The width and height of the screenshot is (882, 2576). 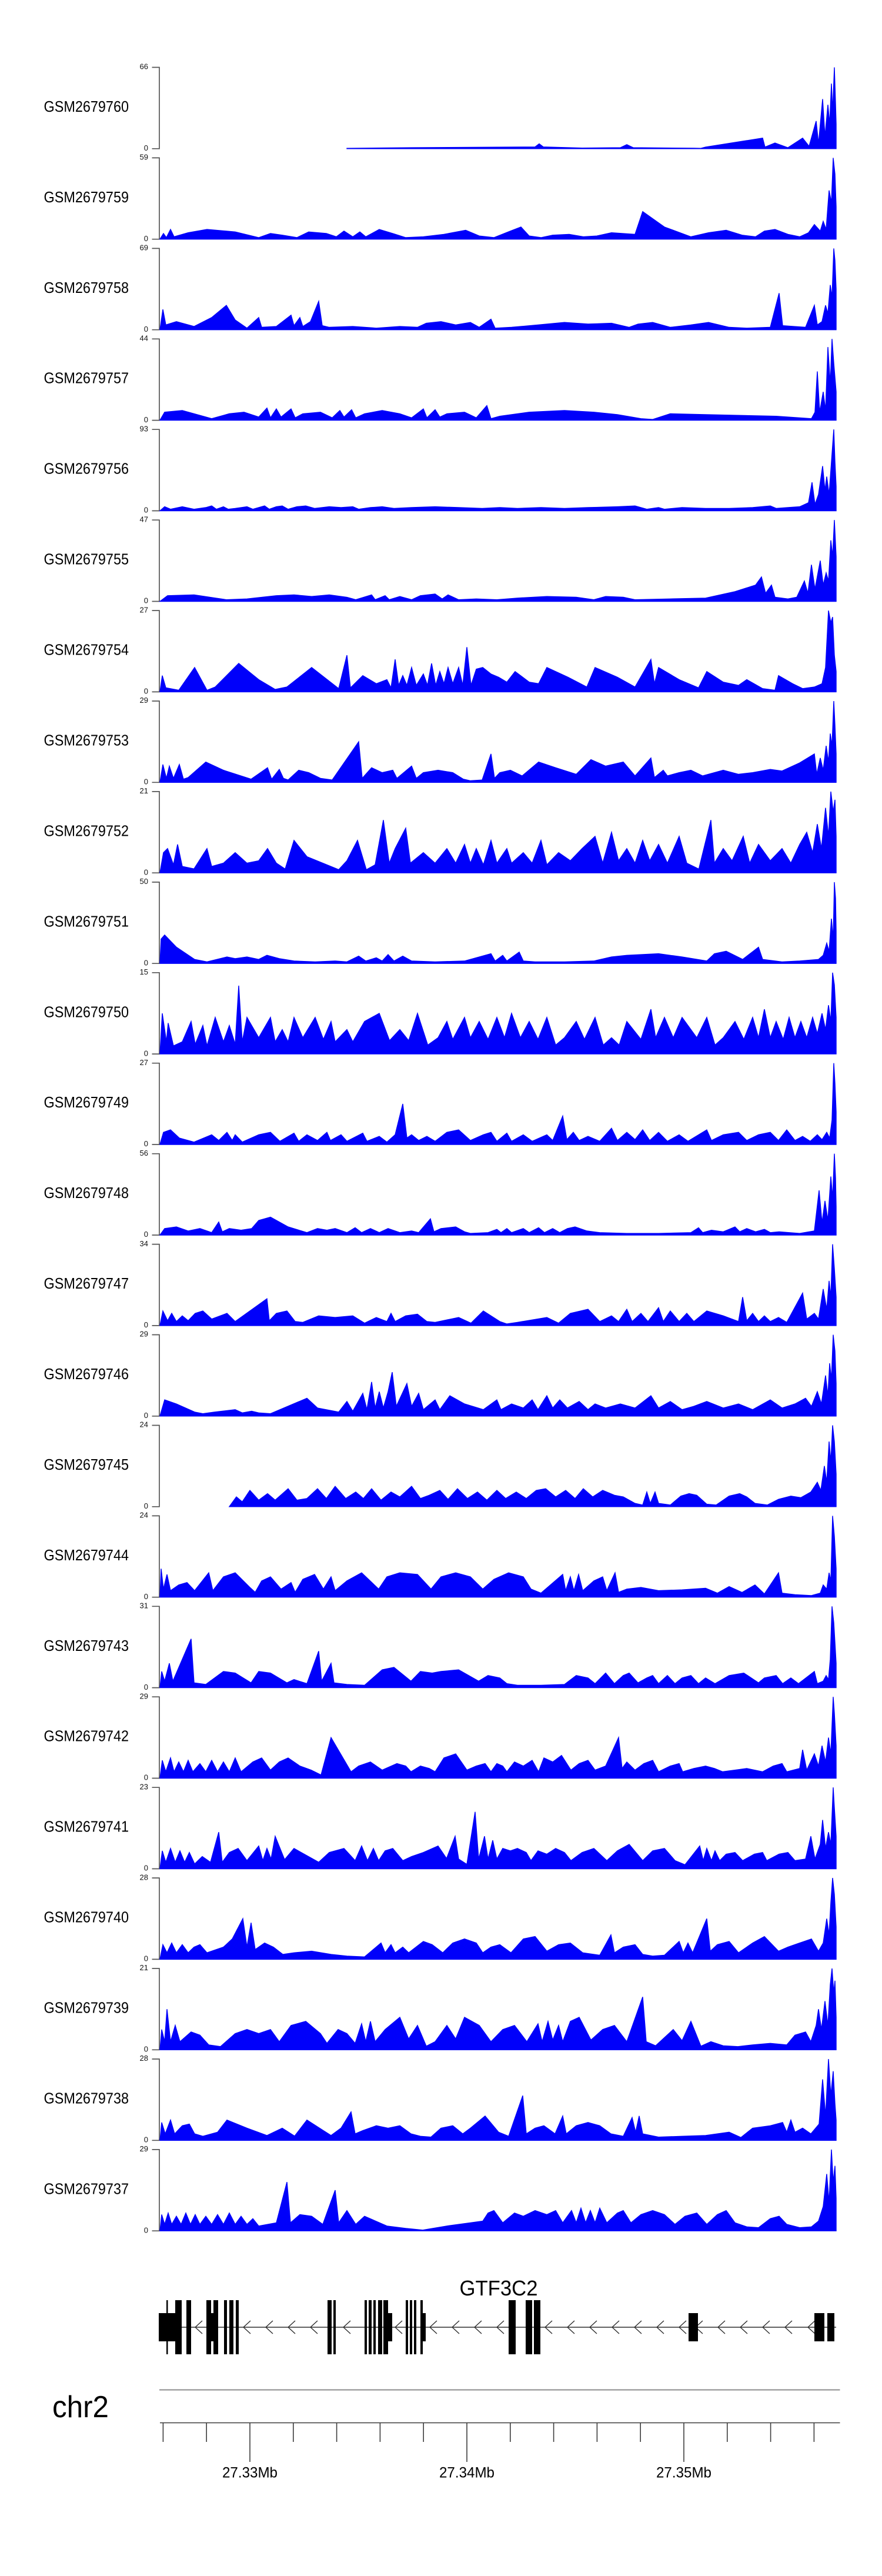 I want to click on svg-text: GSM2679738, so click(x=86, y=2098).